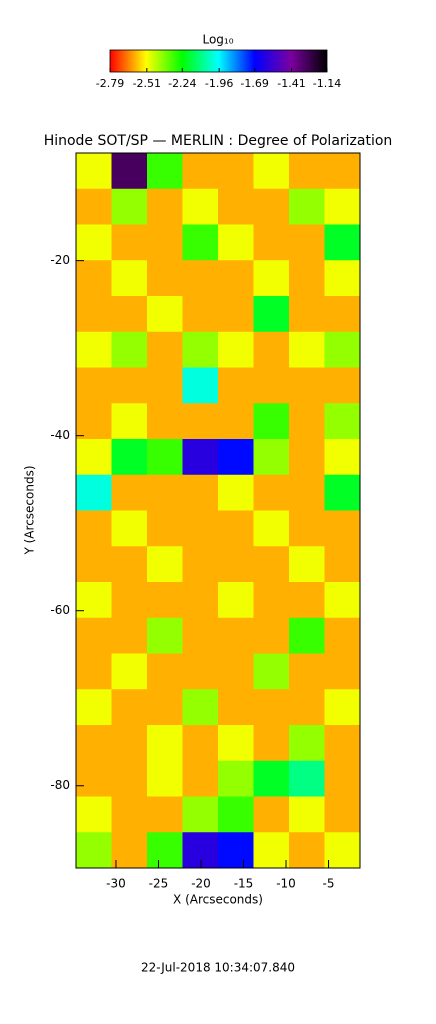 The width and height of the screenshot is (436, 1024). What do you see at coordinates (218, 61) in the screenshot?
I see `colorbar` at bounding box center [218, 61].